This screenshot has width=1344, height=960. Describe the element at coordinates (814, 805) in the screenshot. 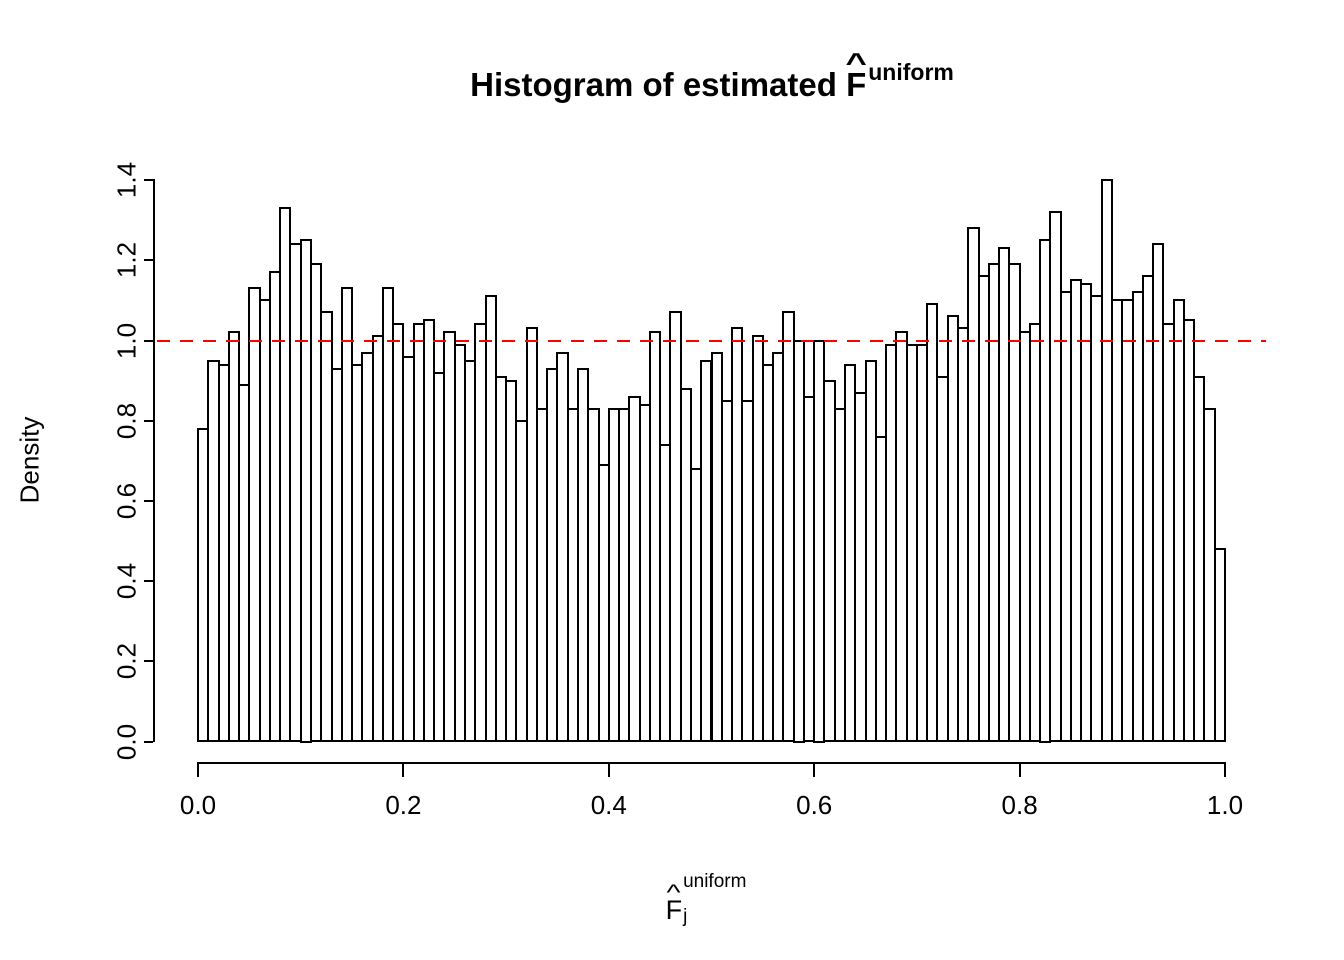

I see `x-tick-label: 0.6` at that location.